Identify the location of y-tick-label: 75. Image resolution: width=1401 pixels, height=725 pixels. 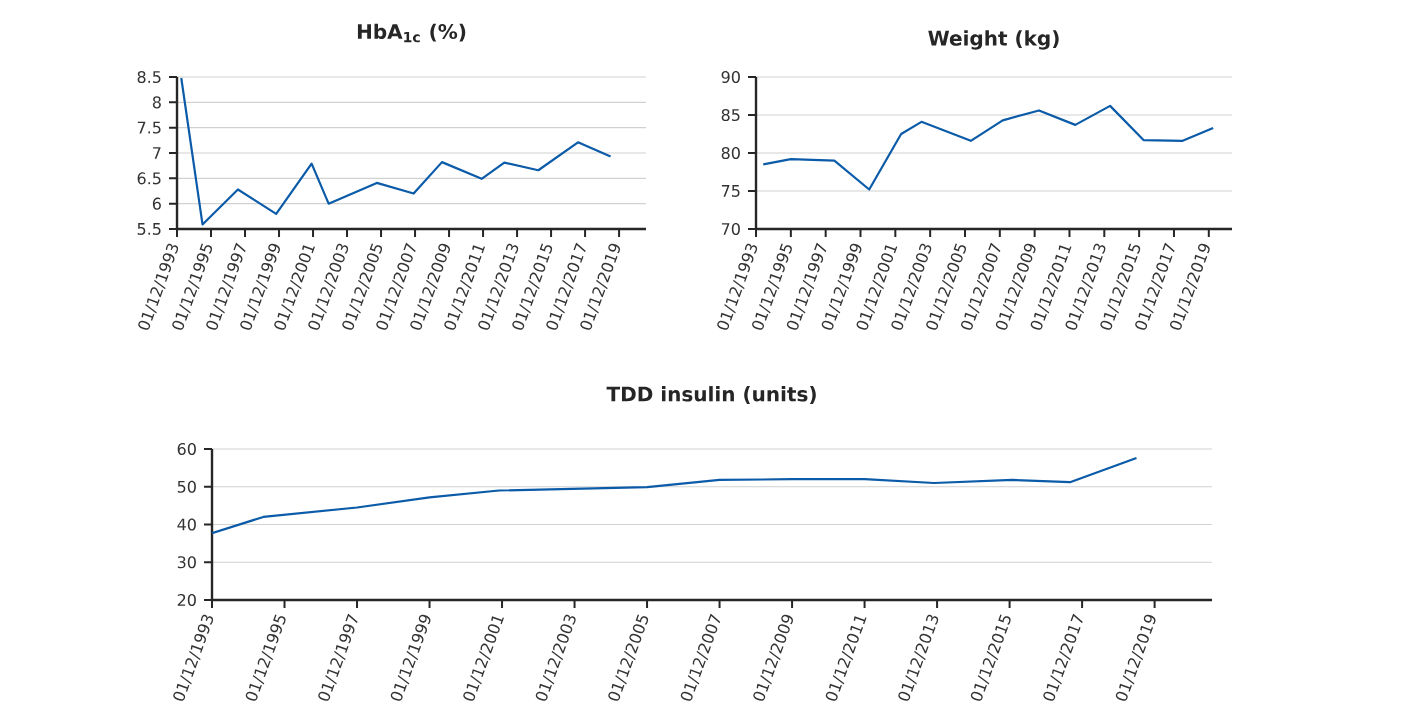
(730, 191).